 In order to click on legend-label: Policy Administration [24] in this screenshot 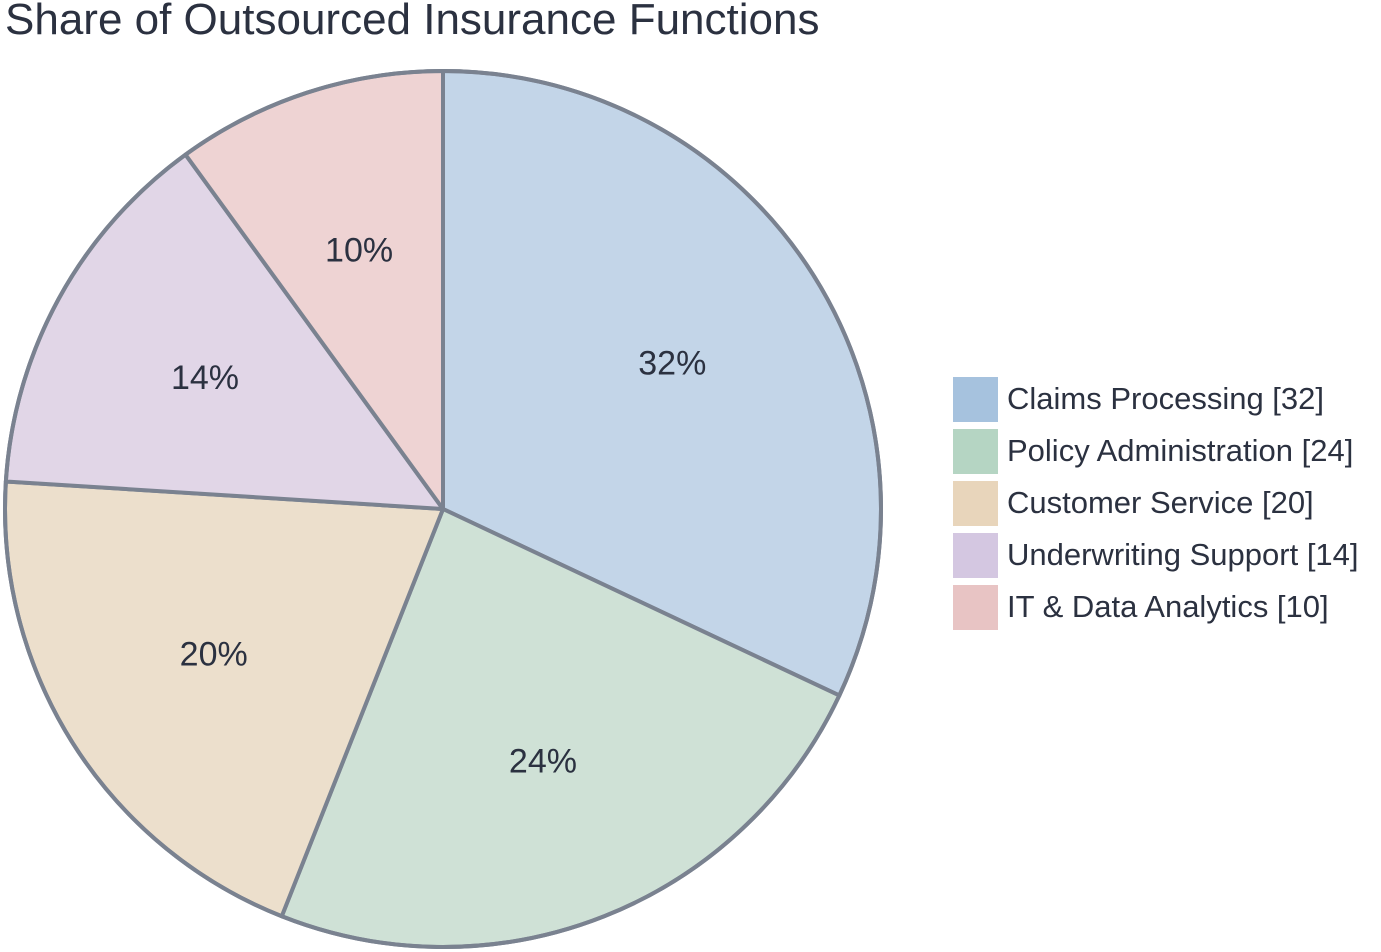, I will do `click(1180, 450)`.